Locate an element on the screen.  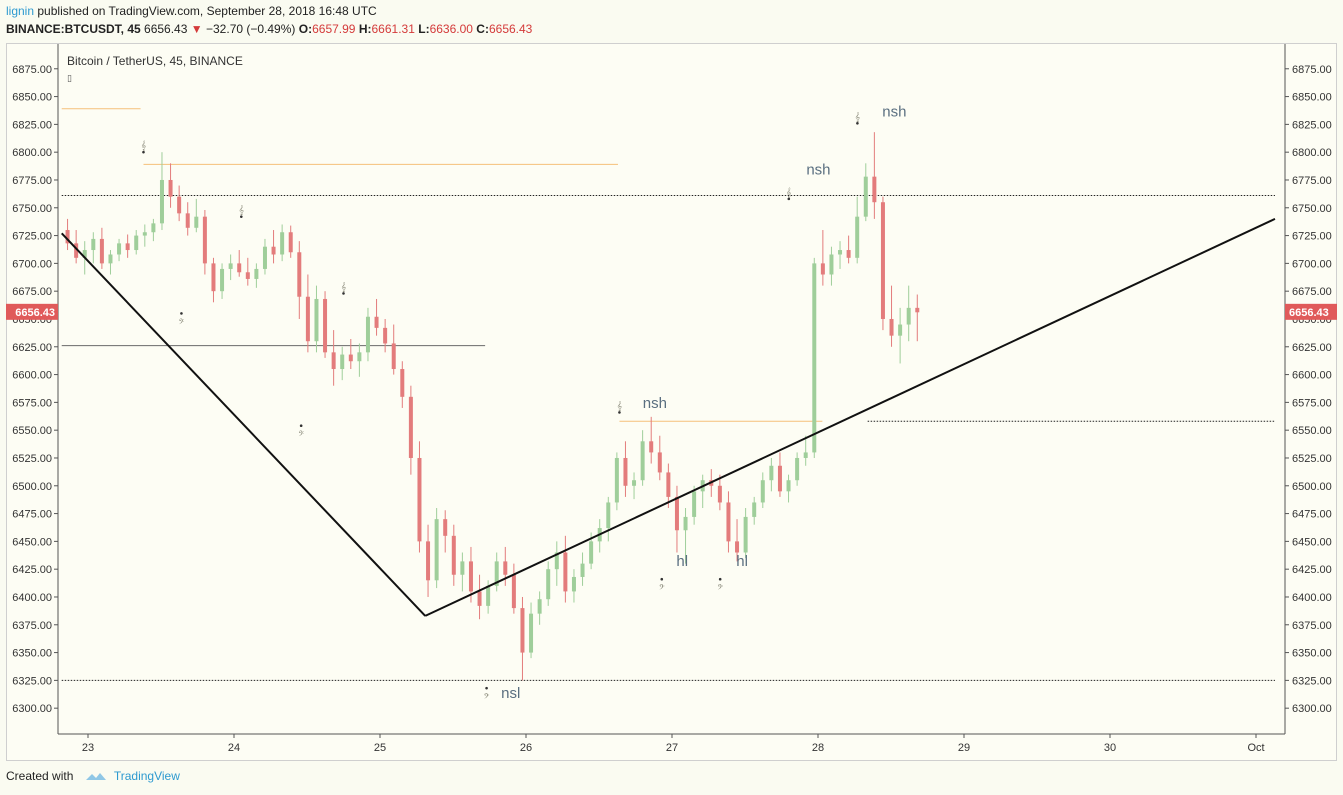
y-tick-label-left: 6600.00 is located at coordinates (32, 376).